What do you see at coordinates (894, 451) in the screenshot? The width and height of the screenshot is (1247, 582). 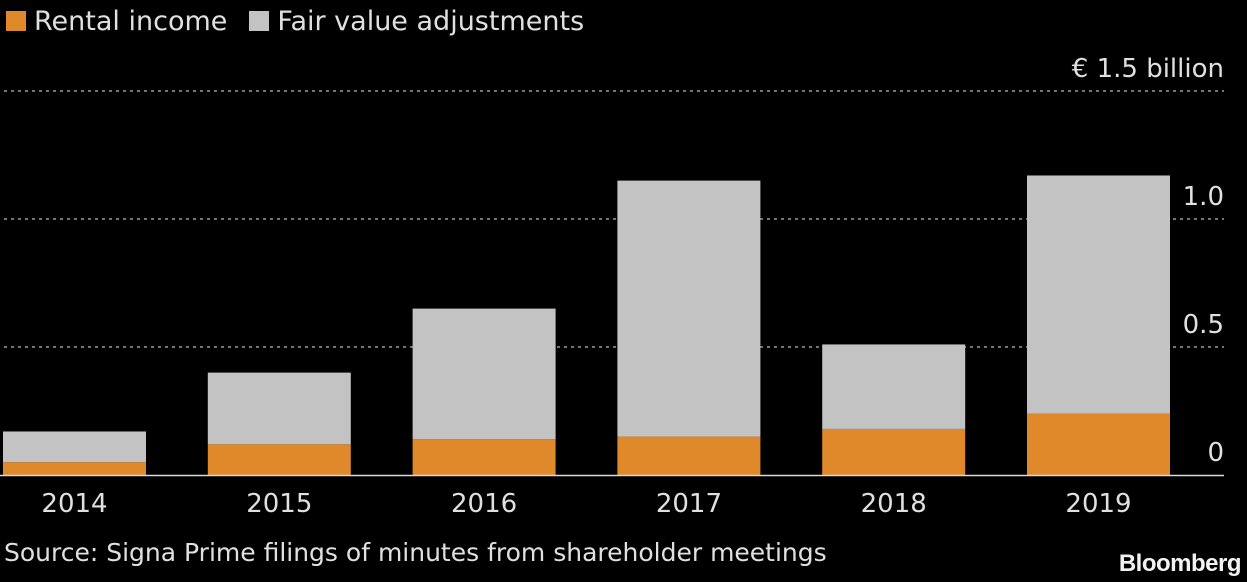 I see `bar-rental-income-2018` at bounding box center [894, 451].